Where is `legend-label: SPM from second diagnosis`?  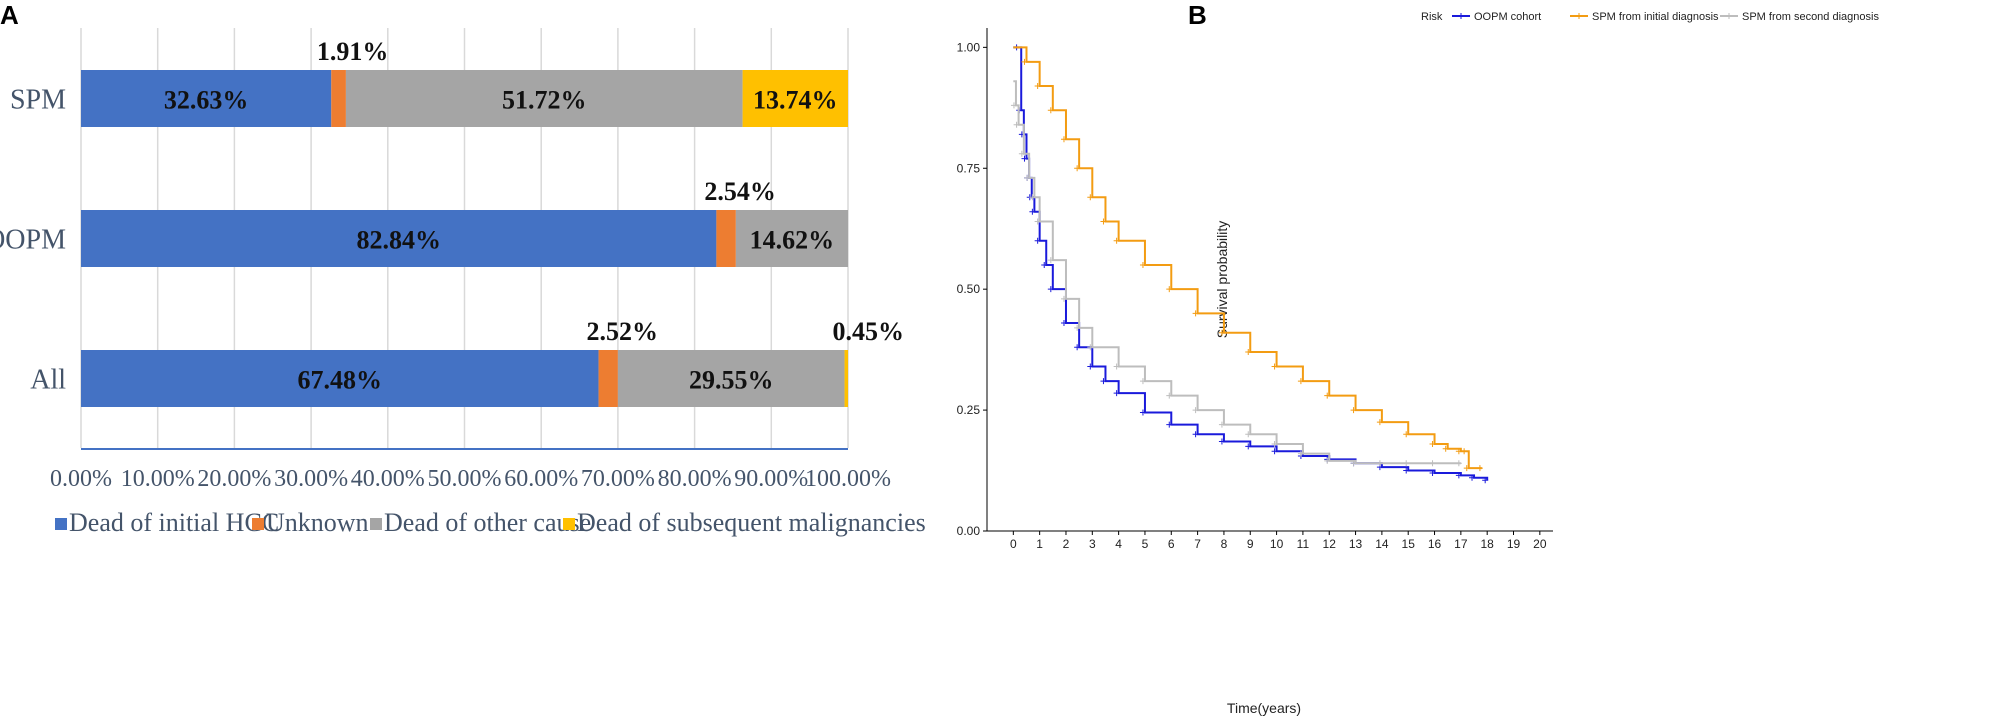
legend-label: SPM from second diagnosis is located at coordinates (1810, 17).